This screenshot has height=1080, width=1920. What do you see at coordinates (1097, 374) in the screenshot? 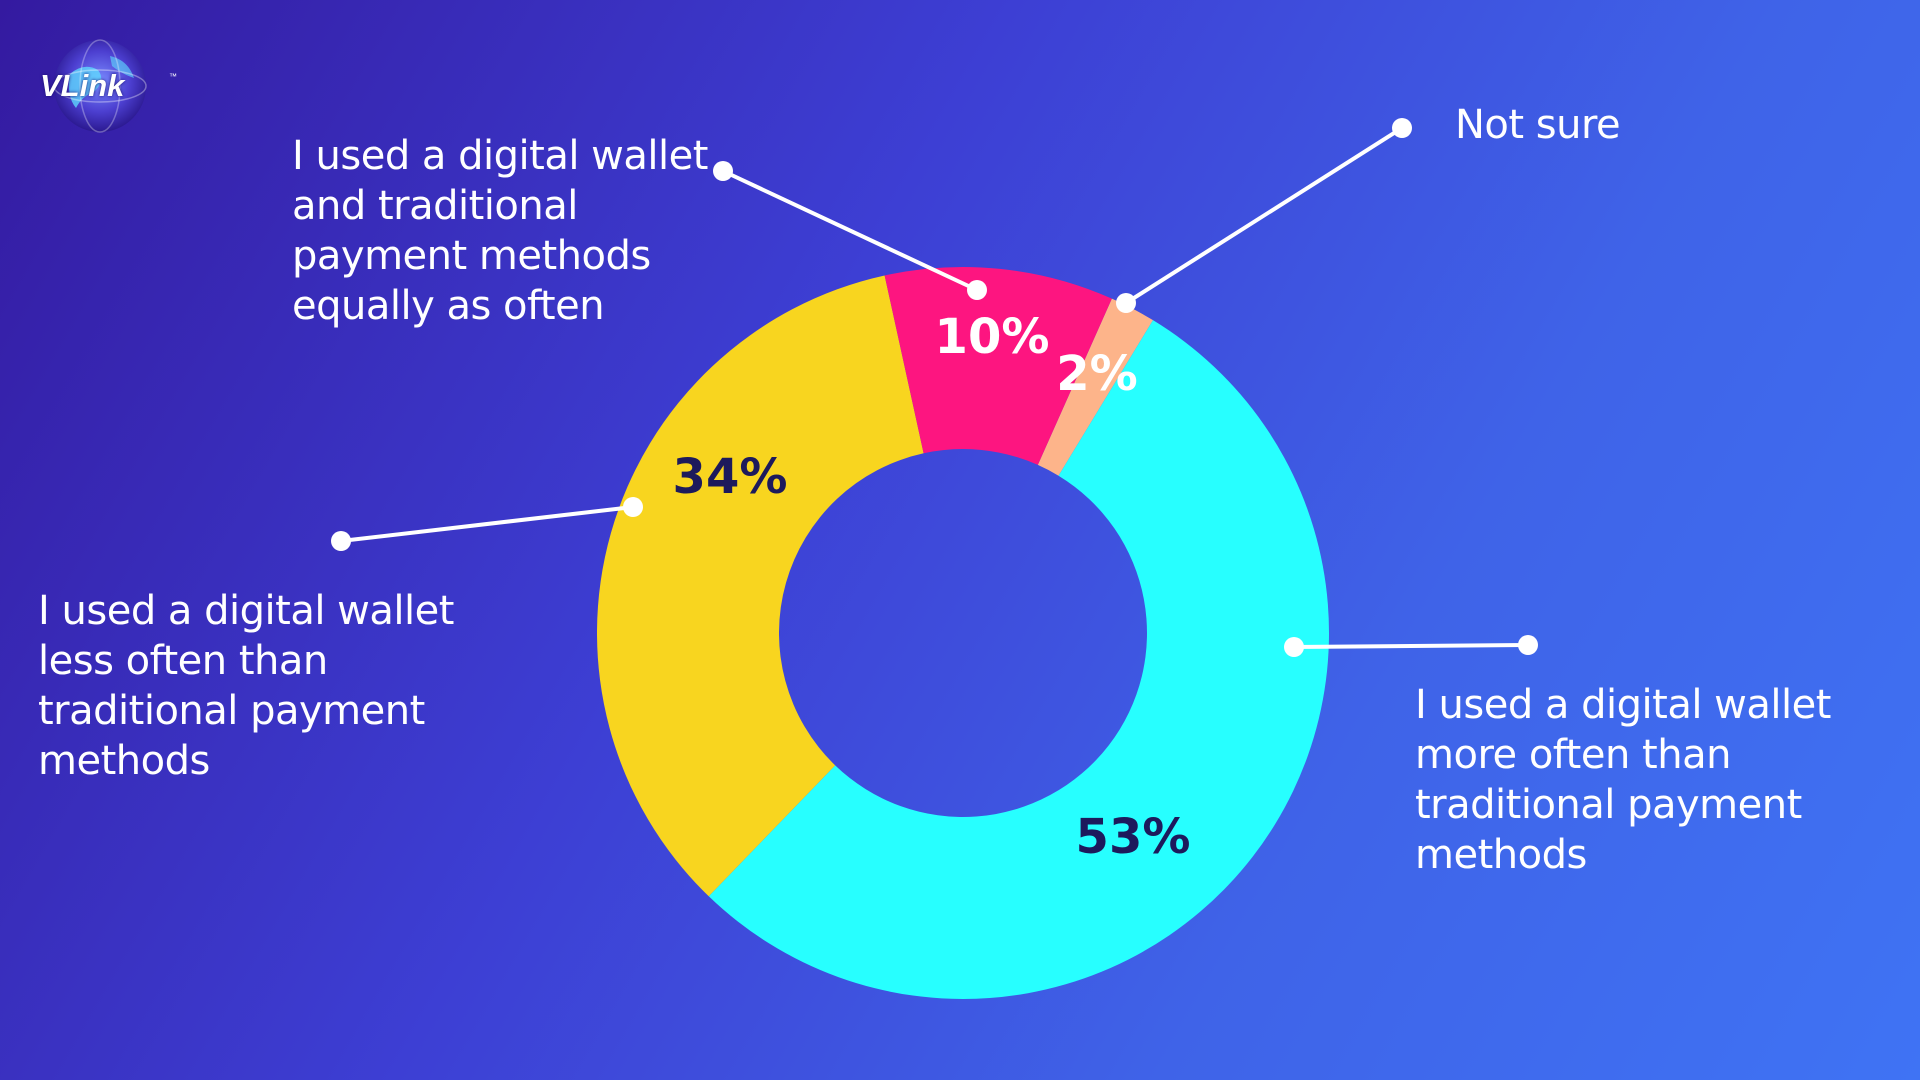
I see `value-label-not-sure: 2%` at bounding box center [1097, 374].